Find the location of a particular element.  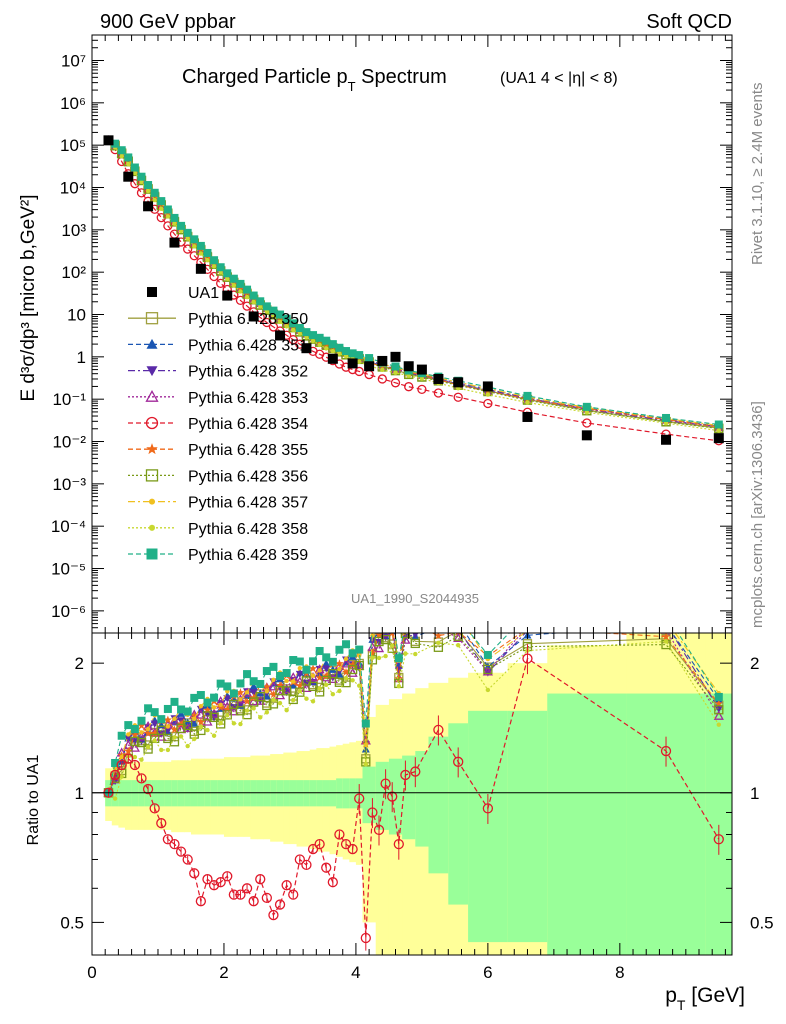

watermark: UA1_1990_S2044935 is located at coordinates (415, 598).